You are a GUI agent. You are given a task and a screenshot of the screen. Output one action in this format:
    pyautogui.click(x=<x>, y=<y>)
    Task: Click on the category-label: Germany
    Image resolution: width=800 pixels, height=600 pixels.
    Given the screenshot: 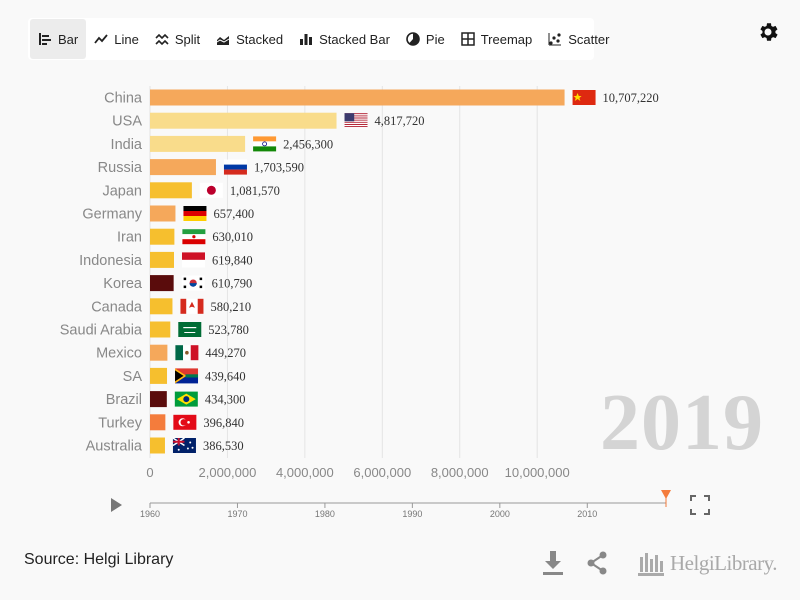 What is the action you would take?
    pyautogui.click(x=112, y=215)
    